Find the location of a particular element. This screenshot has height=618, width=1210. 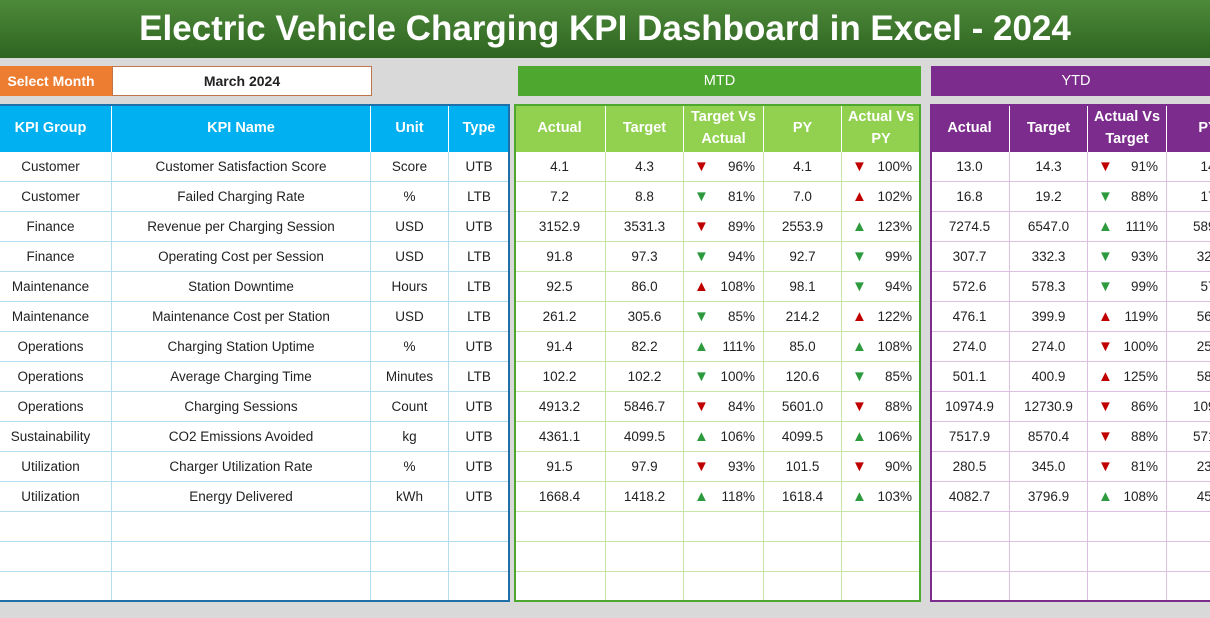

month-dropdown: March 2024 is located at coordinates (242, 81).